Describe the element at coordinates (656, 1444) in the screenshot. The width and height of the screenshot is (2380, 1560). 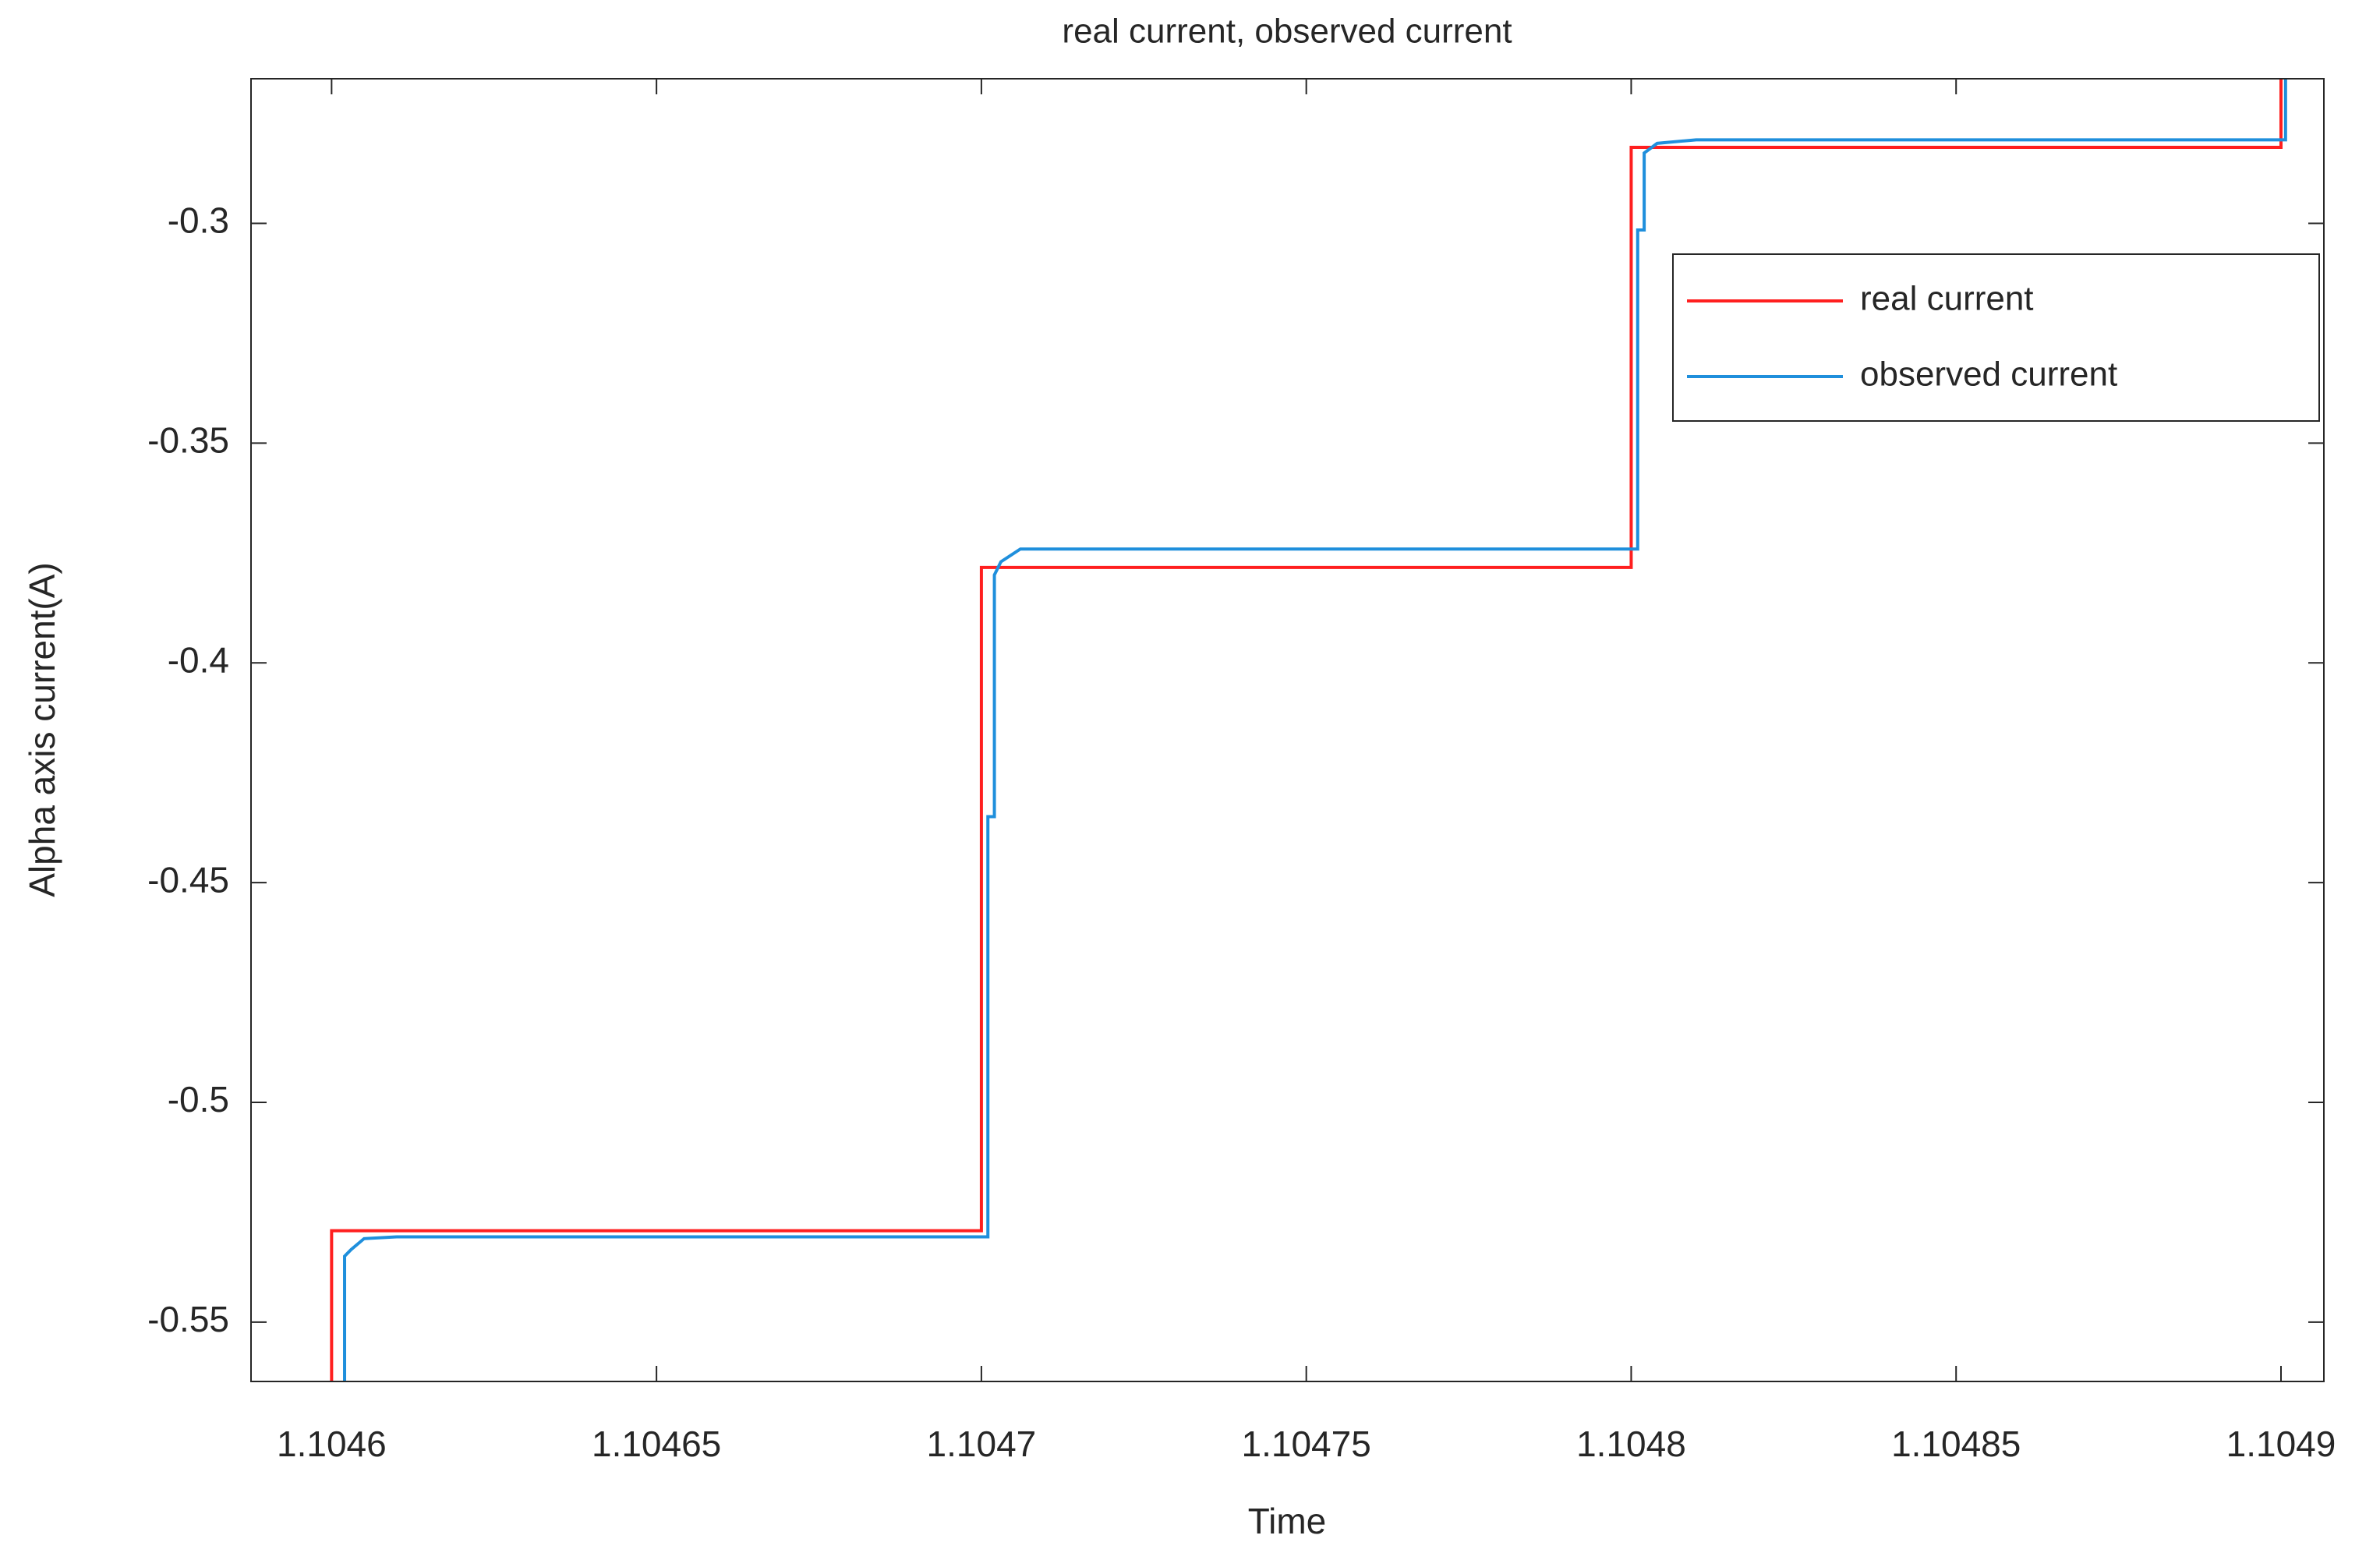
I see `x-tick-label: 1.10465` at that location.